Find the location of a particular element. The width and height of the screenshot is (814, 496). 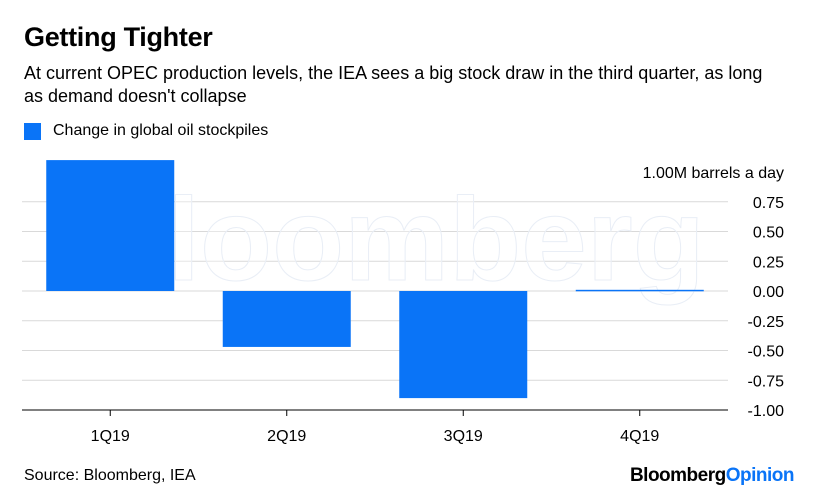

legend-label: Change in global oil stockpiles is located at coordinates (161, 130).